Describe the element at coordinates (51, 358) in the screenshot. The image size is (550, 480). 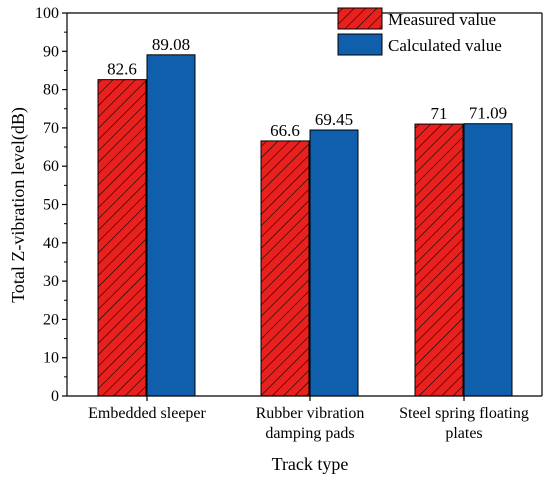
I see `y-tick-label: 10` at that location.